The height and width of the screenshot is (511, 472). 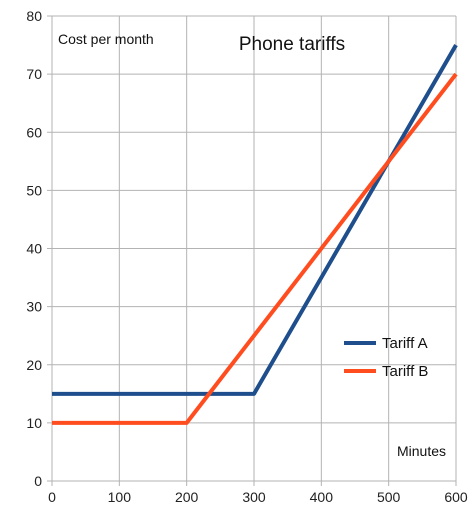 I want to click on y-tick-label: 50, so click(x=34, y=190).